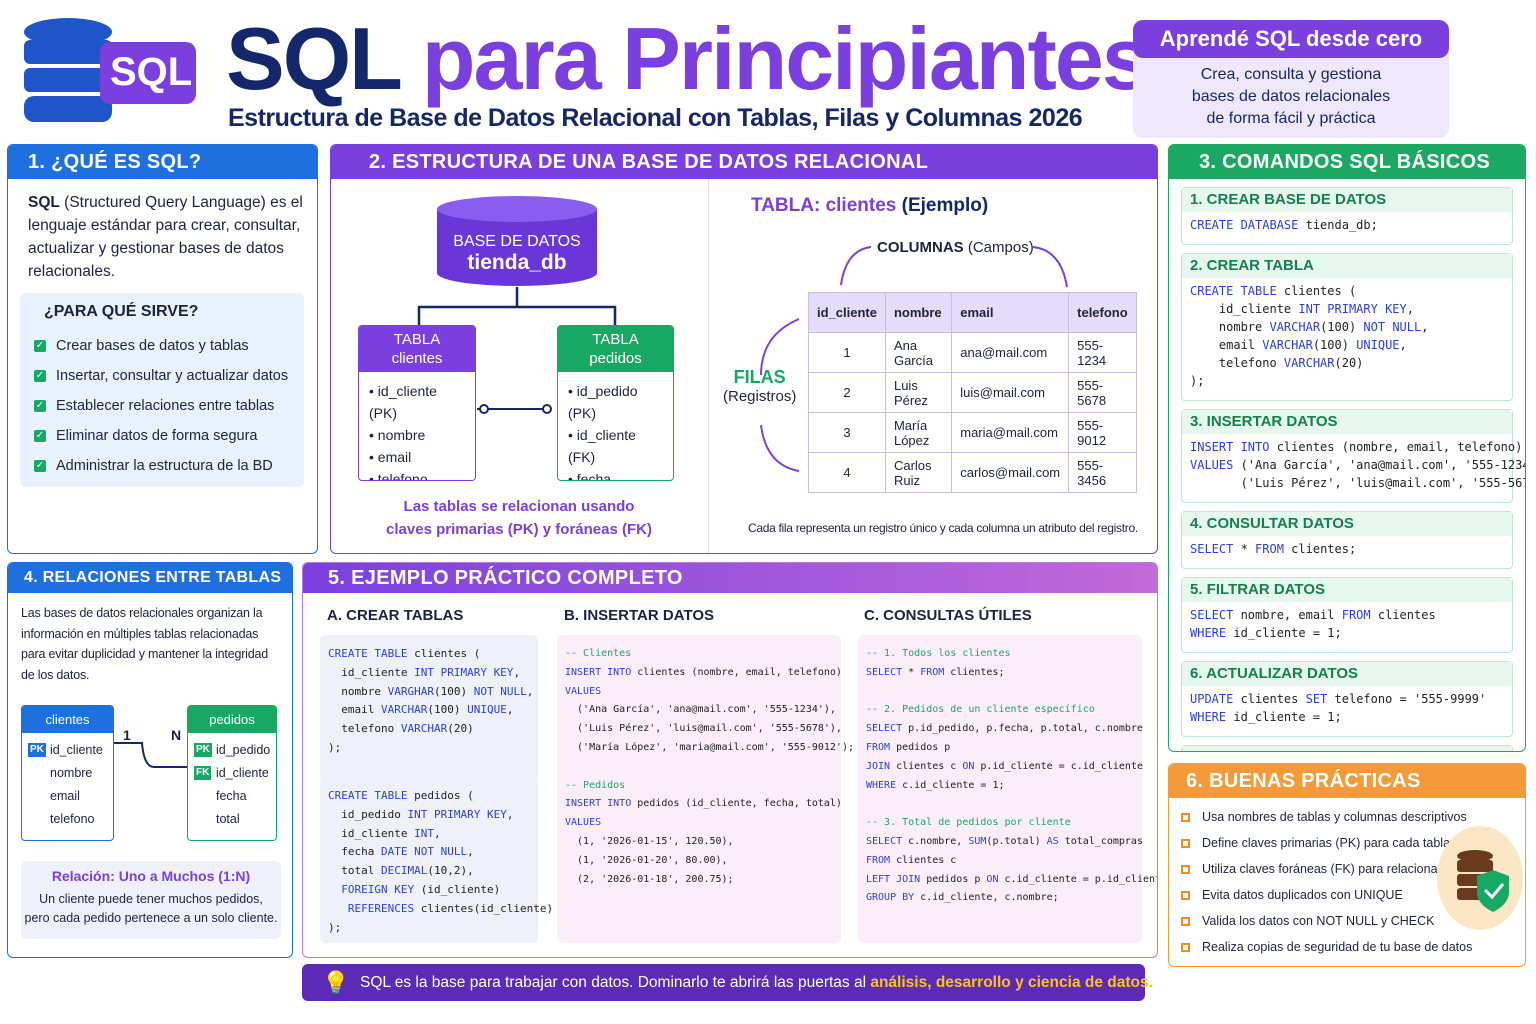  Describe the element at coordinates (935, 841) in the screenshot. I see `code-text: c.nombre,` at that location.